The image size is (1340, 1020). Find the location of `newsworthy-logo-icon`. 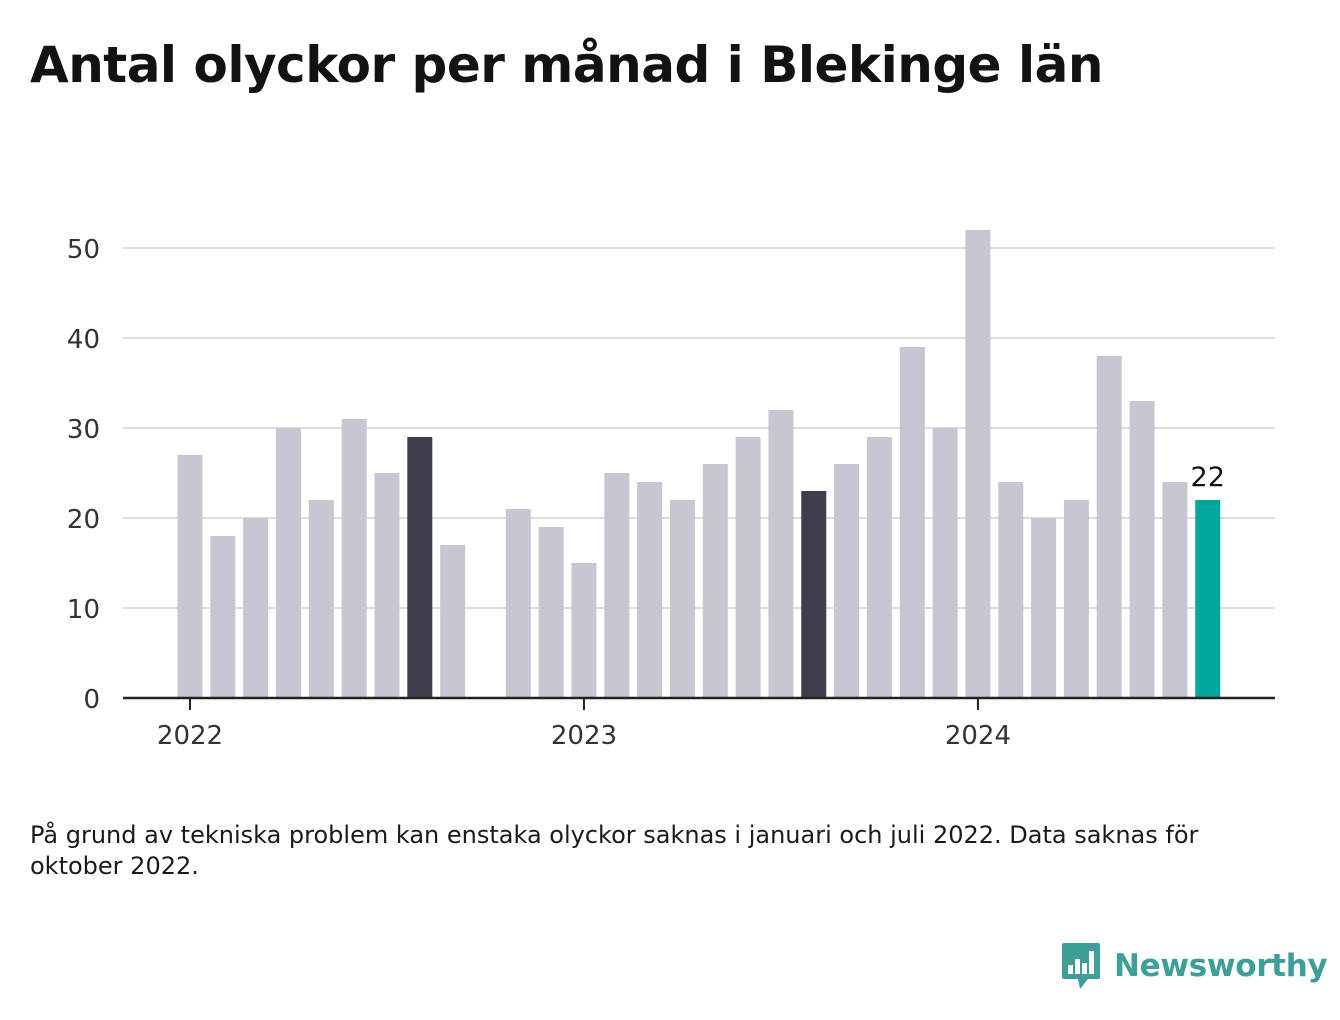

newsworthy-logo-icon is located at coordinates (1081, 966).